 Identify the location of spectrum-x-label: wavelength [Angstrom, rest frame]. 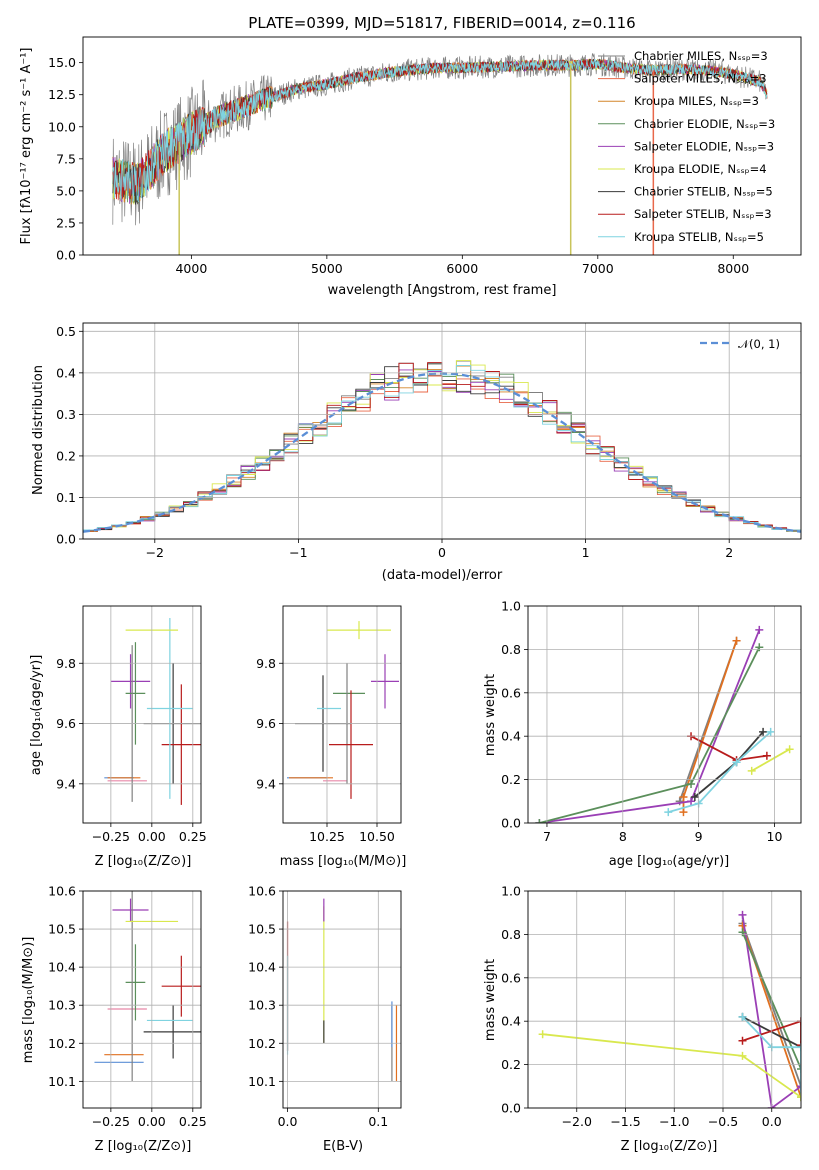
(442, 290).